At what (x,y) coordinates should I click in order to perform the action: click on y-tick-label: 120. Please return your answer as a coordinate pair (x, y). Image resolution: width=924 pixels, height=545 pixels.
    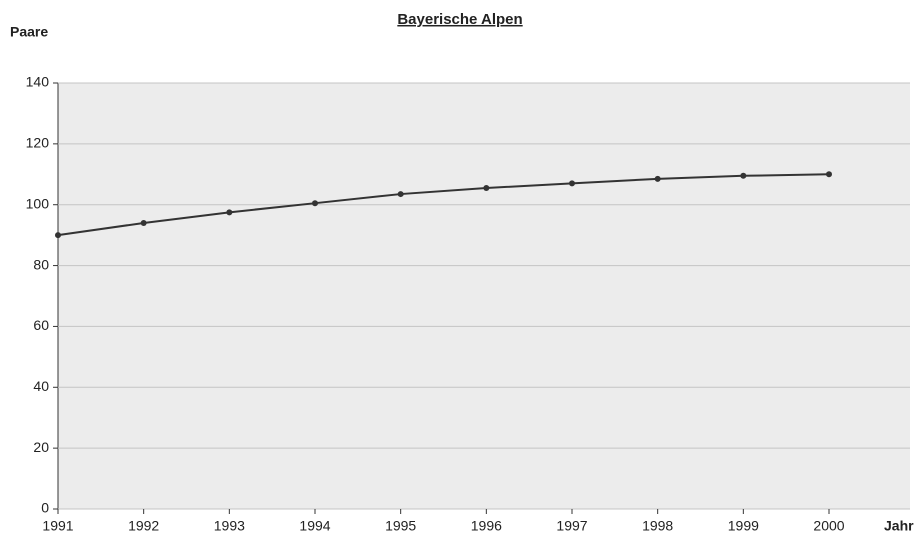
    Looking at the image, I should click on (38, 143).